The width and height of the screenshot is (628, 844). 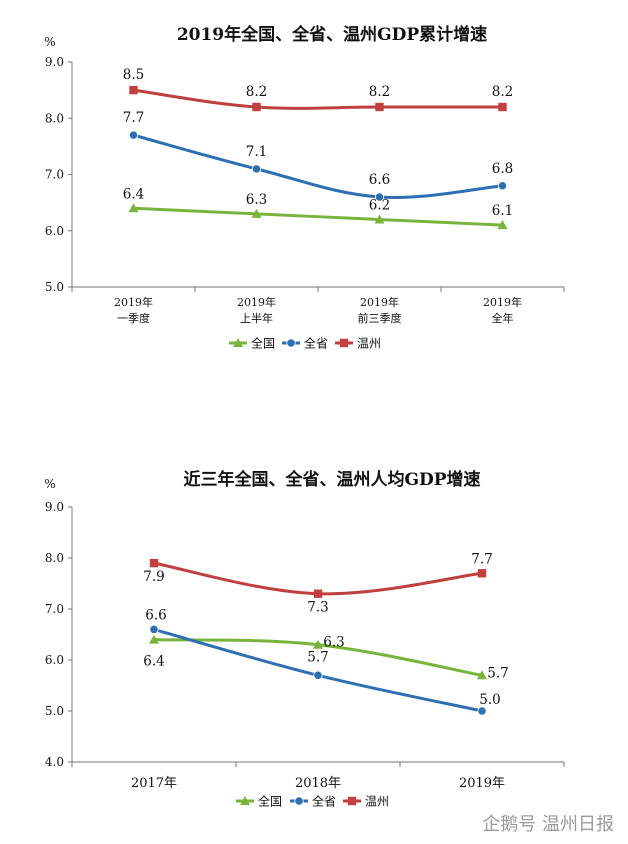 I want to click on x-tick-label: 2017年, so click(x=154, y=783).